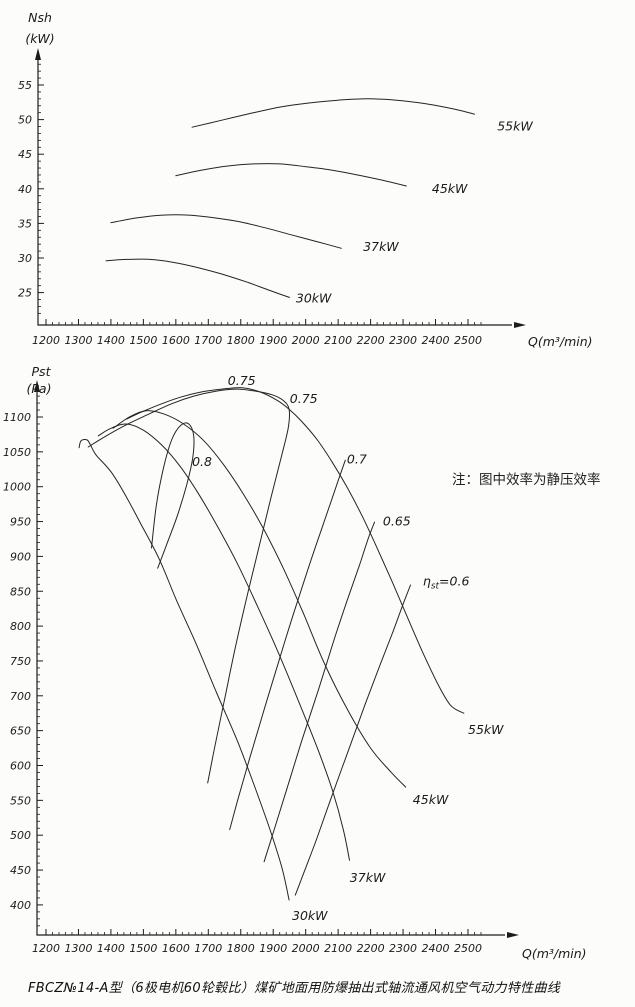  Describe the element at coordinates (241, 340) in the screenshot. I see `power-x-tick-label: 1800` at that location.